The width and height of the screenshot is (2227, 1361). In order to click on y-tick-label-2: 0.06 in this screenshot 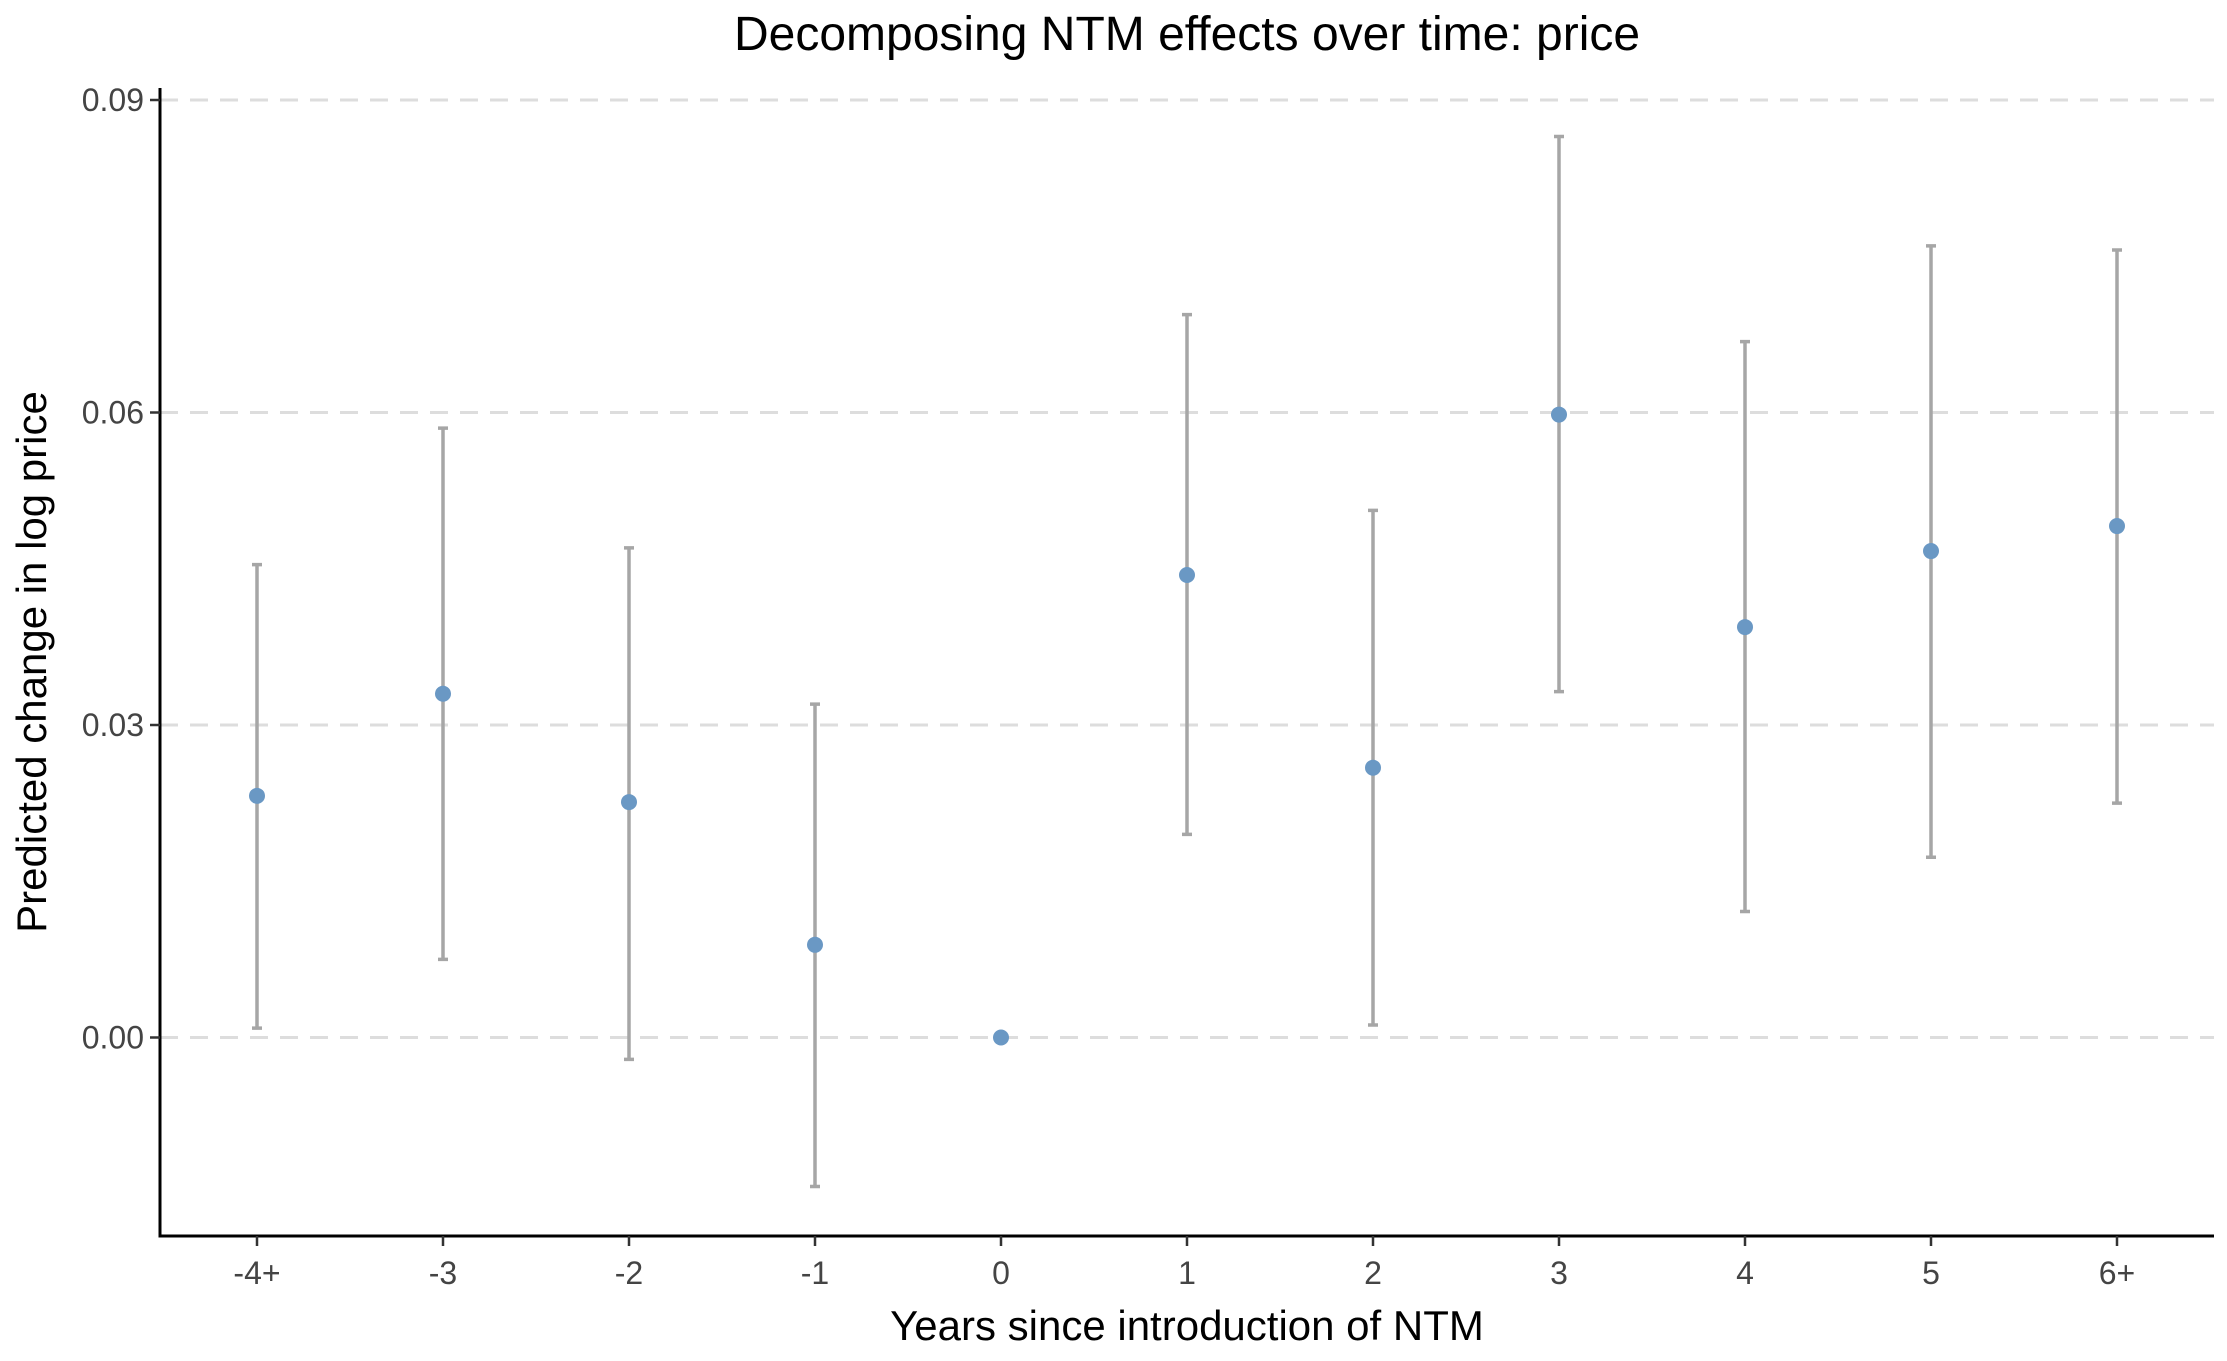, I will do `click(113, 413)`.